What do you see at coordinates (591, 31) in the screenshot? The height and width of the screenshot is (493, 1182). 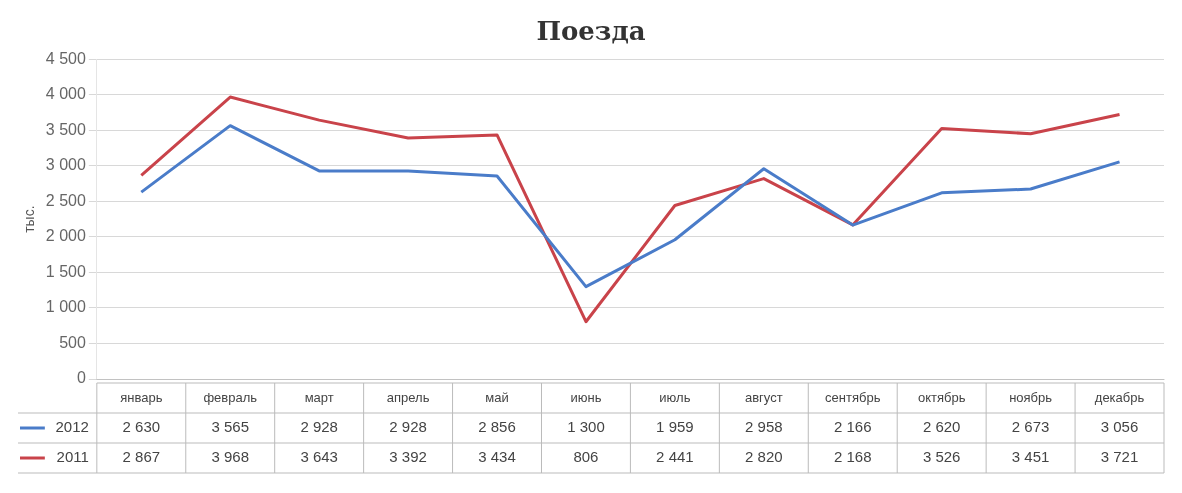 I see `chart-title: Поезда` at bounding box center [591, 31].